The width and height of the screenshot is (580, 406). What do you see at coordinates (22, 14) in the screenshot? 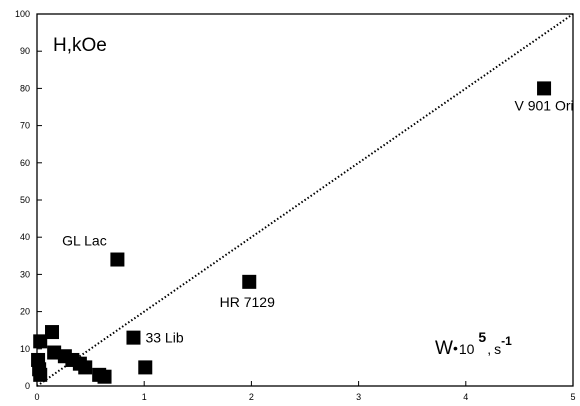
I see `y-tick-label: 100` at bounding box center [22, 14].